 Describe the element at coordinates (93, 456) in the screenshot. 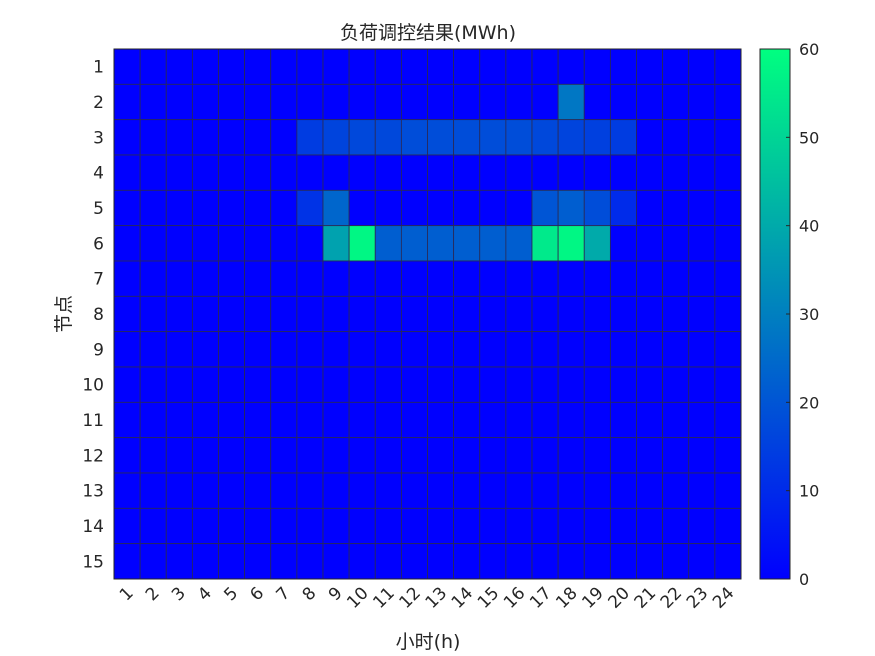

I see `y-tick-label: 12` at that location.